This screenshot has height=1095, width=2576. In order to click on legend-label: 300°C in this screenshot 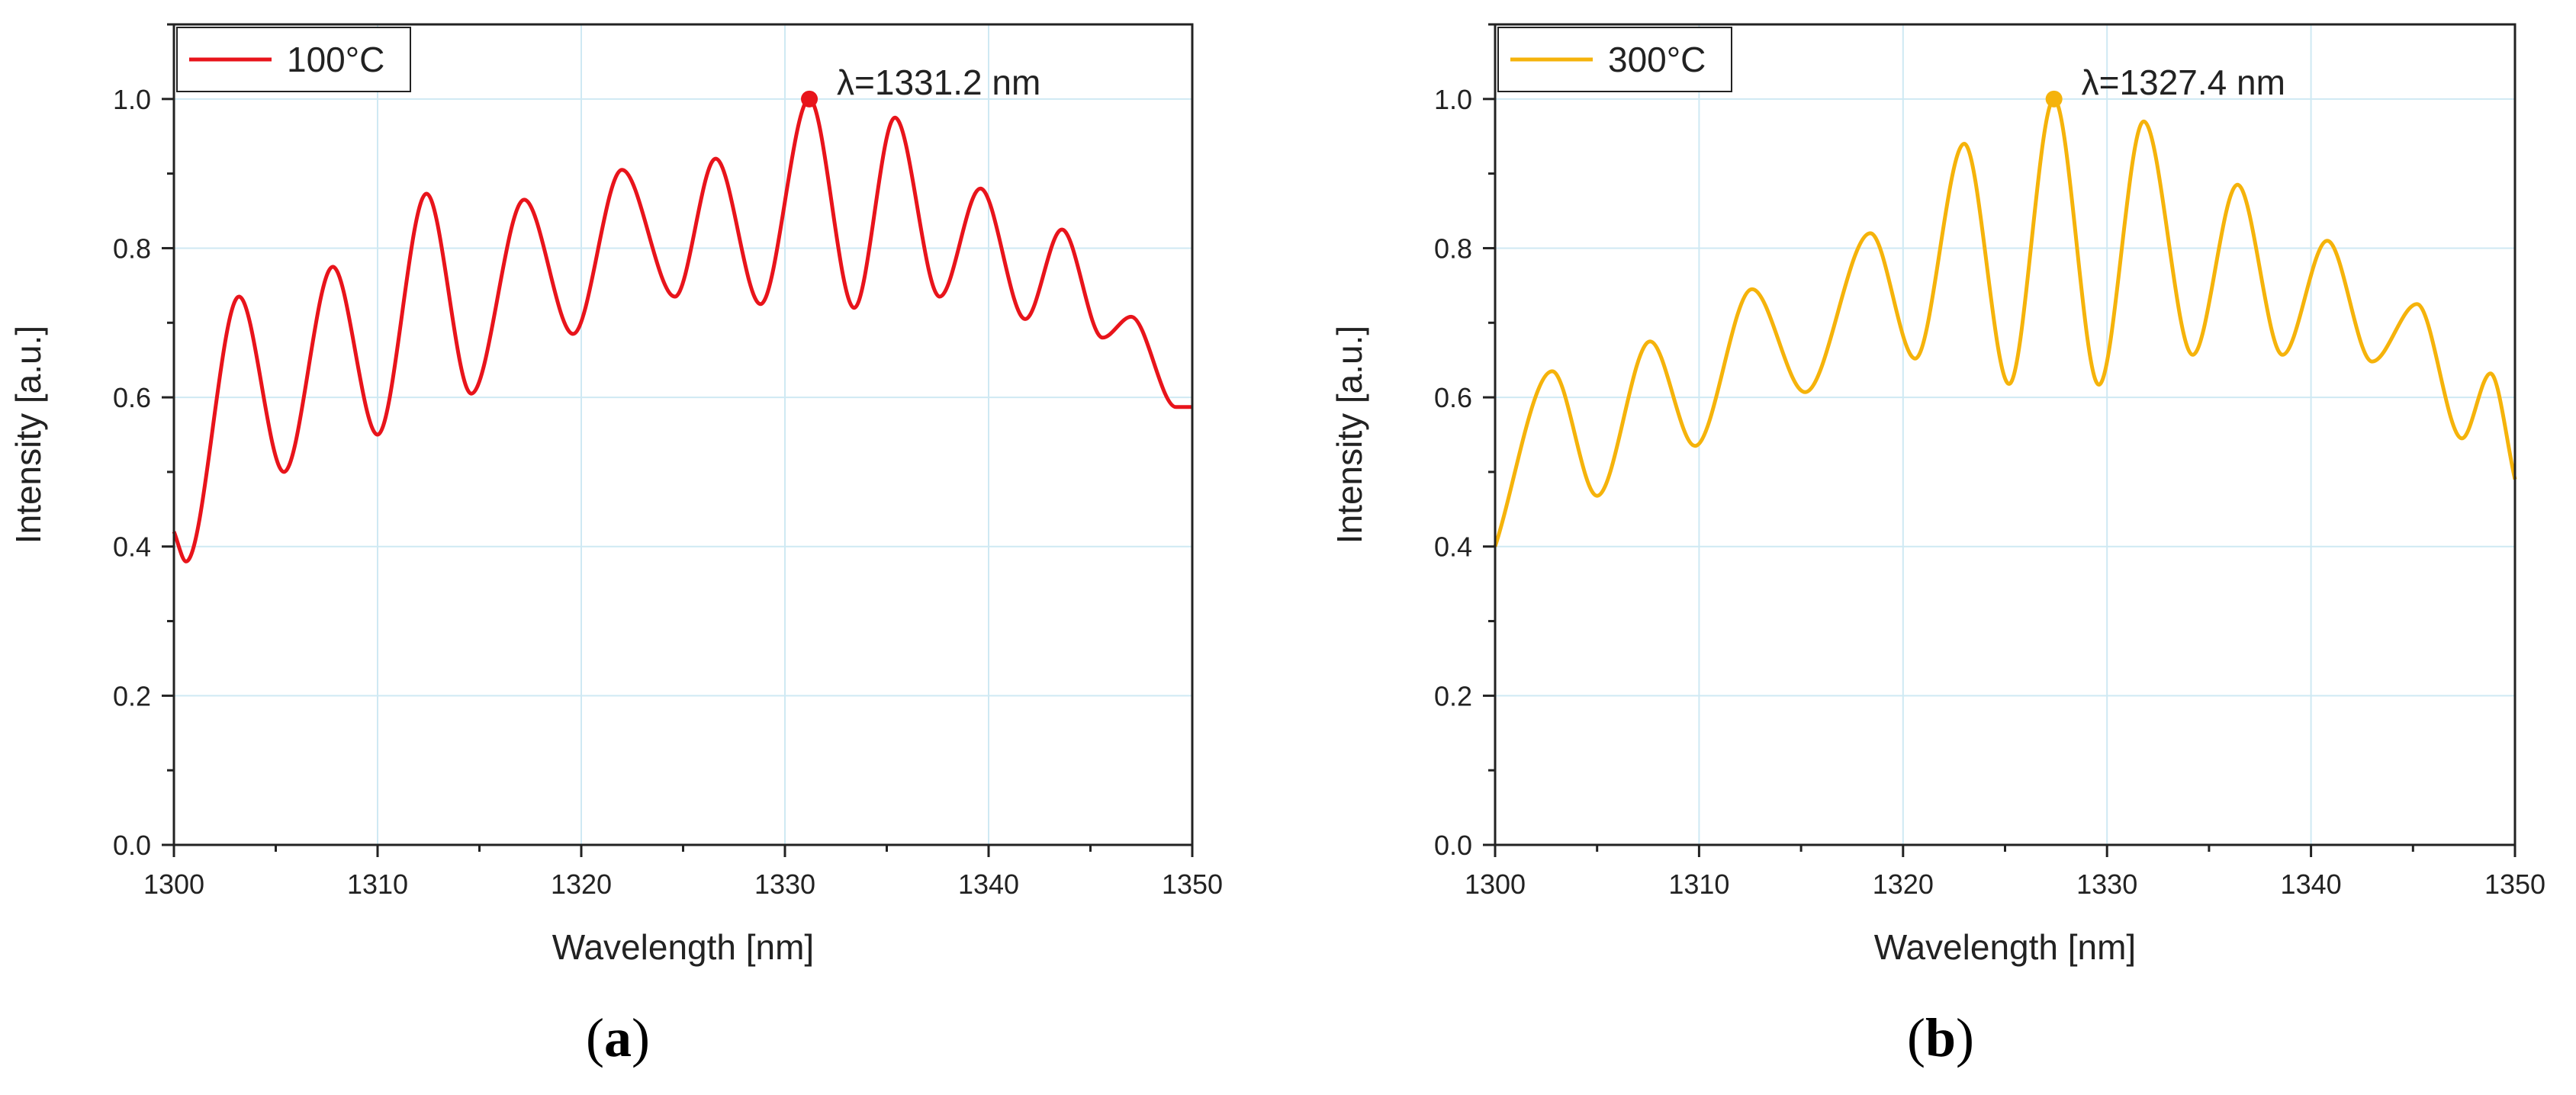, I will do `click(1657, 59)`.